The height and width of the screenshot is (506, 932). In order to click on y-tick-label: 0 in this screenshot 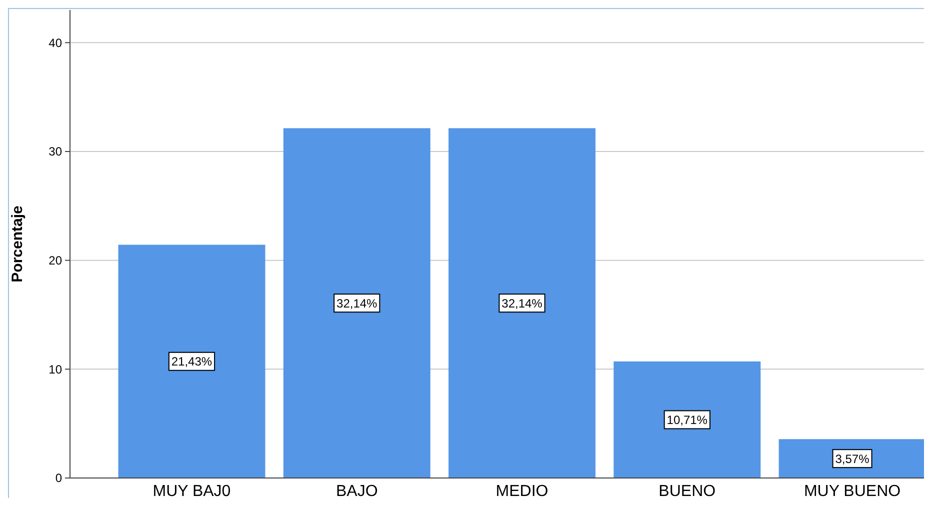, I will do `click(58, 478)`.